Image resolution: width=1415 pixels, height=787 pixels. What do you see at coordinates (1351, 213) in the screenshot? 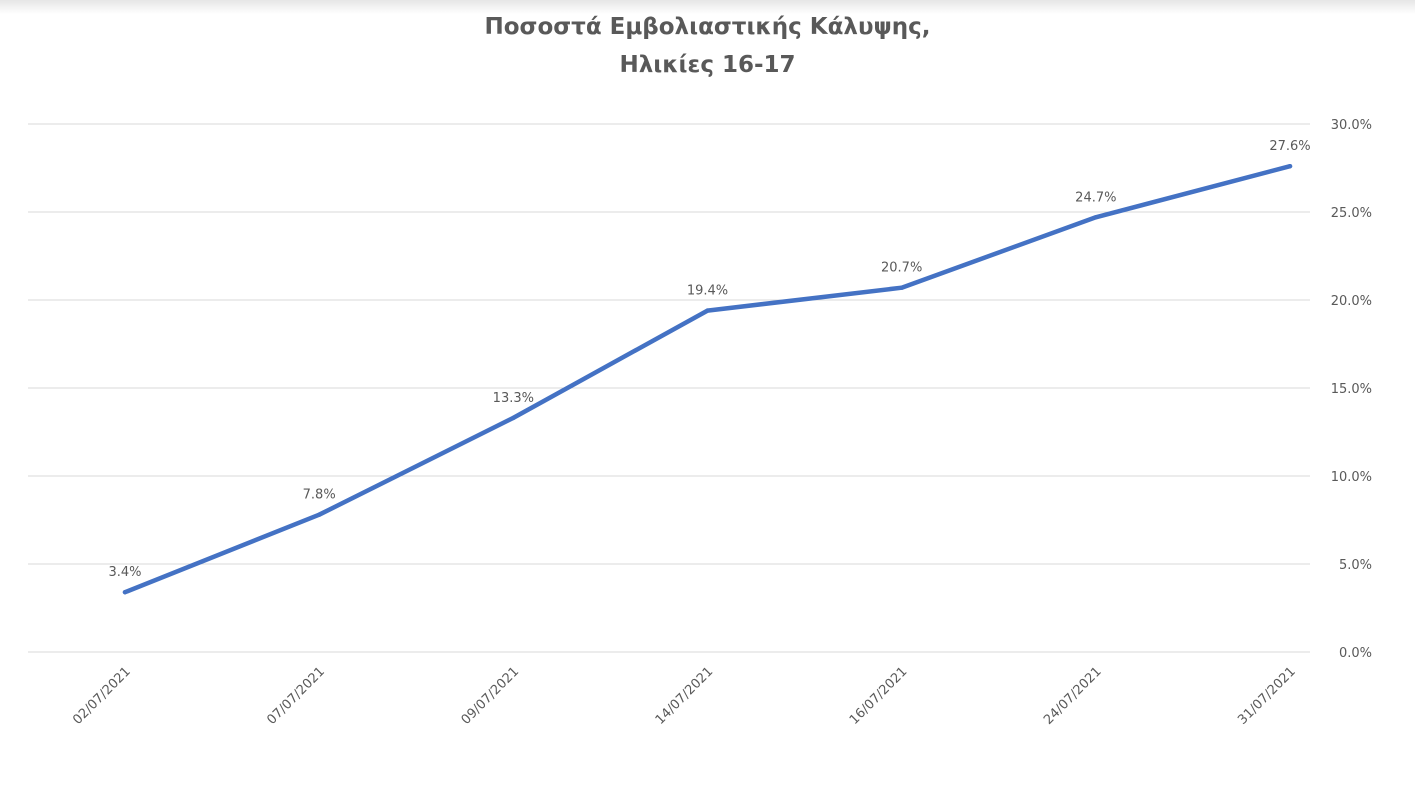
I see `y-tick-label: 25.0%` at bounding box center [1351, 213].